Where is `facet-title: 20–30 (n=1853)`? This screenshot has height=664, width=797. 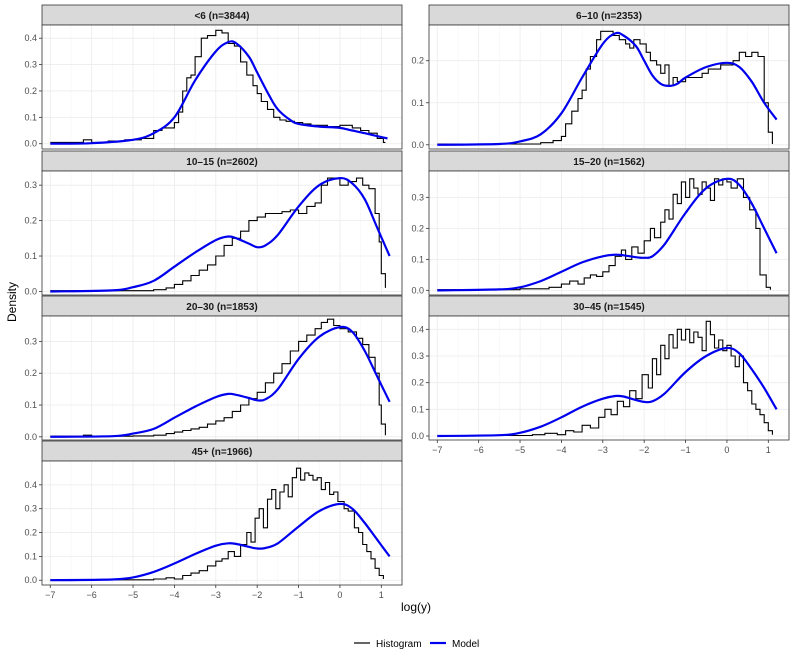 facet-title: 20–30 (n=1853) is located at coordinates (221, 307).